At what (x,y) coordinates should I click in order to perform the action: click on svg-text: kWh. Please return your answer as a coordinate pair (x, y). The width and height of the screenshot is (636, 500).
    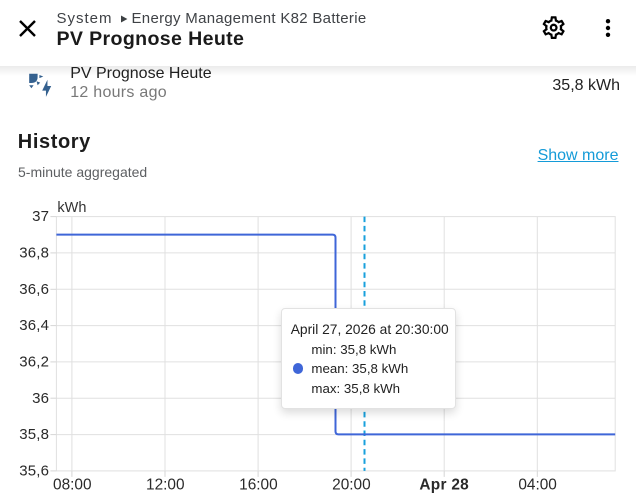
    Looking at the image, I should click on (71, 208).